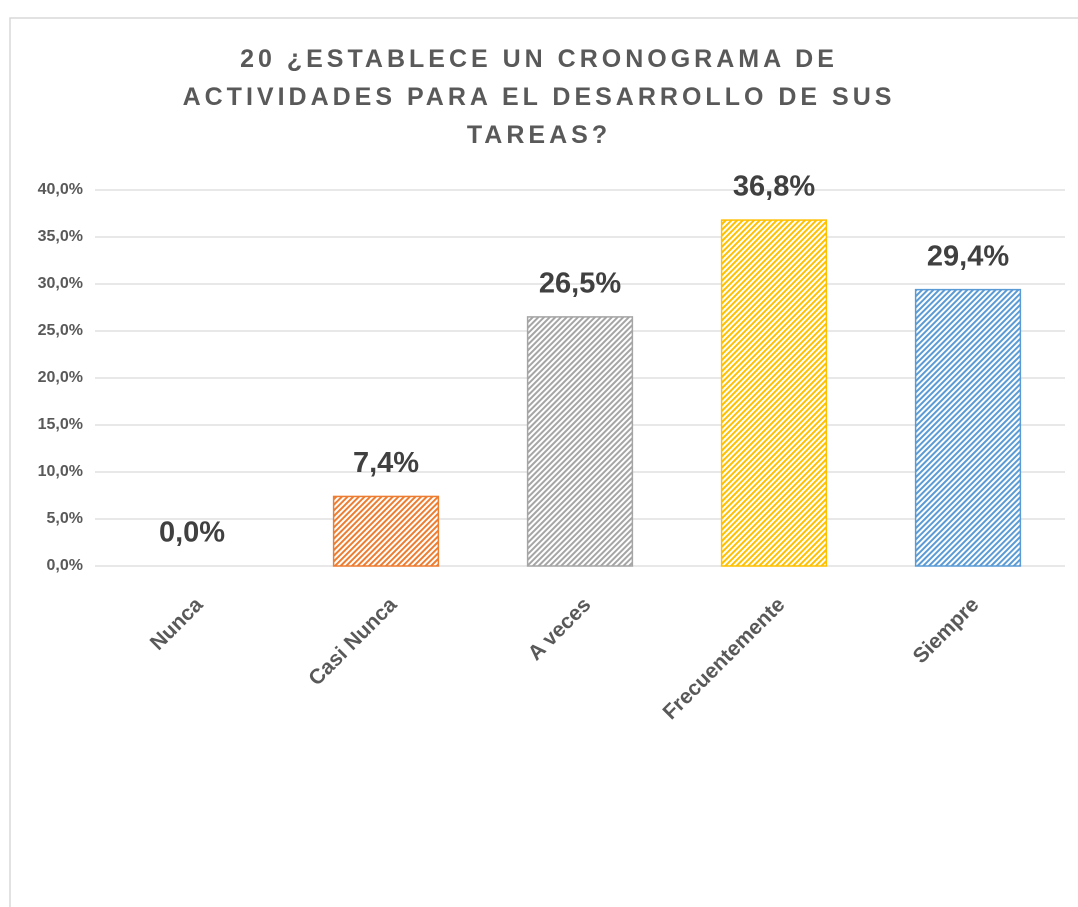 The width and height of the screenshot is (1078, 907). Describe the element at coordinates (60, 189) in the screenshot. I see `y-tick-label: 40,0%` at that location.